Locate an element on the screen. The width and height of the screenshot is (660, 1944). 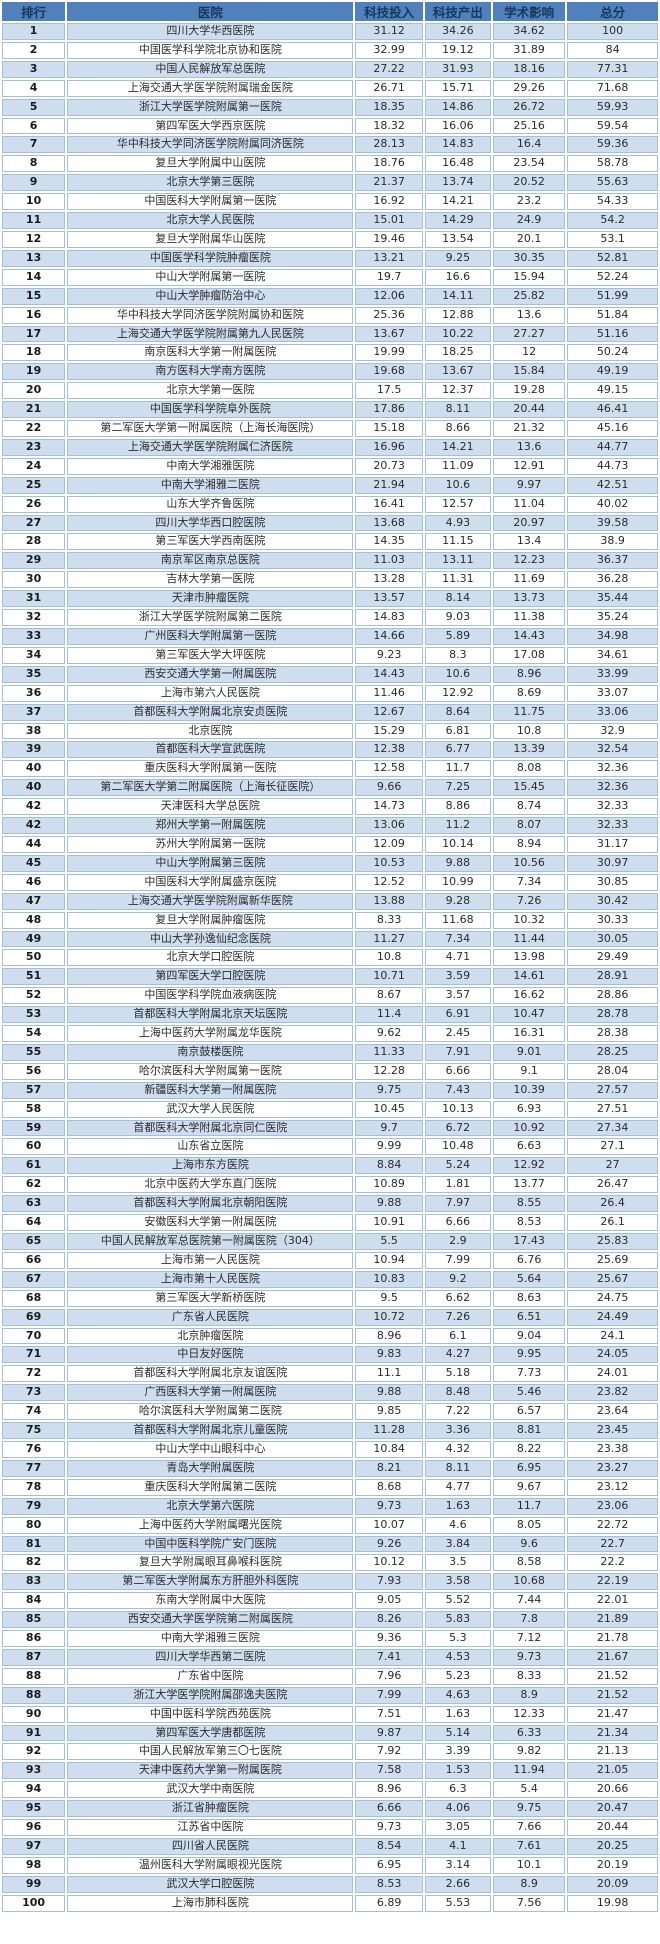
table-row: 31 天津市肿瘤医院 13.57 8.14 13.73 35.44 is located at coordinates (330, 599).